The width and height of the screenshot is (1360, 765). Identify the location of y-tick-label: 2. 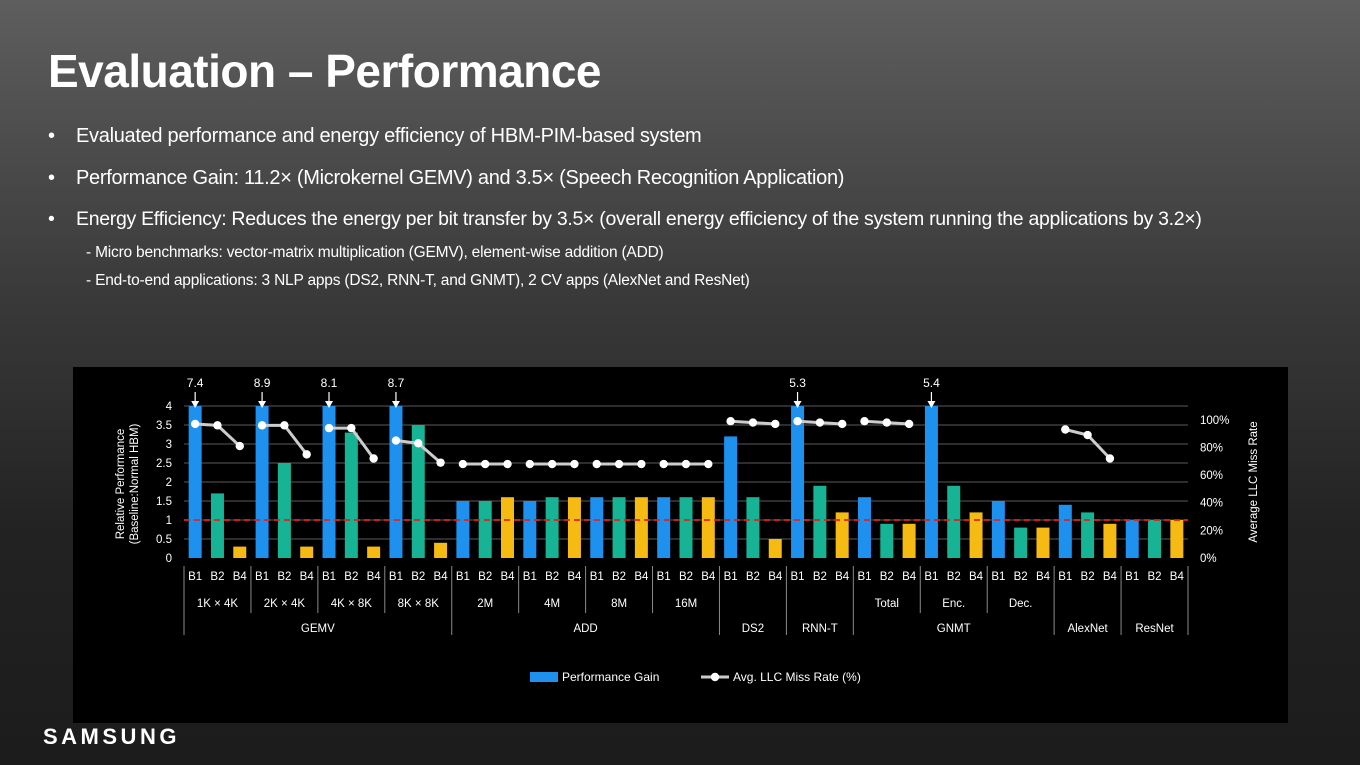
(169, 483).